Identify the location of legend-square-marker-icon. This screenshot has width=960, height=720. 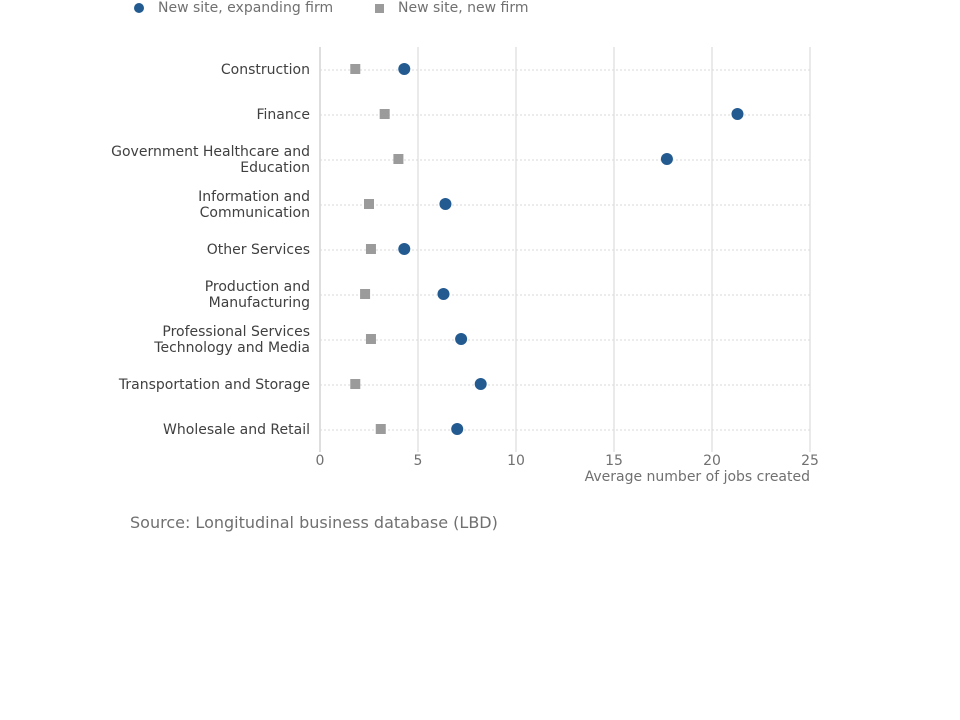
(379, 8).